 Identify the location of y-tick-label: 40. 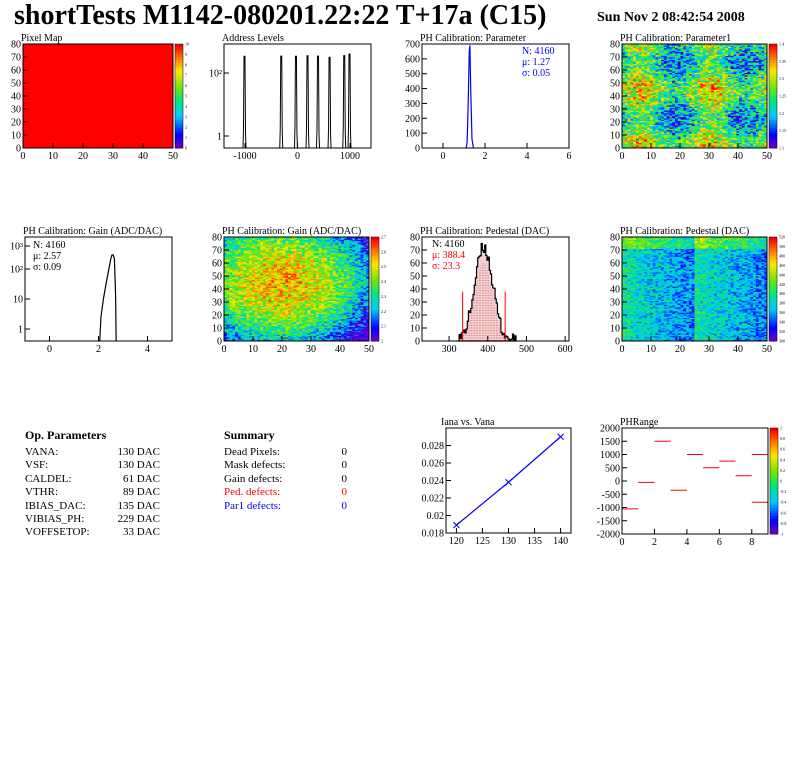
(615, 97).